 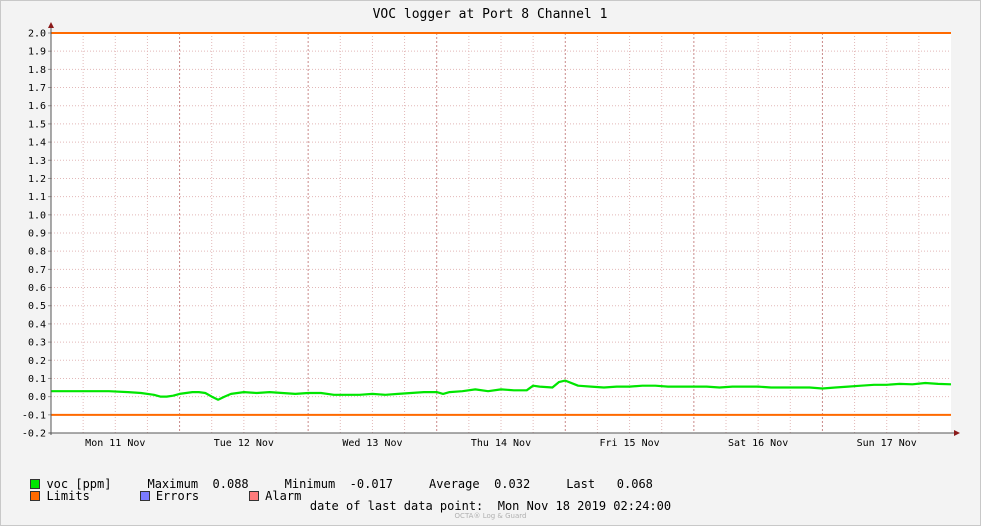 I want to click on errors-swatch-icon, so click(x=144, y=496).